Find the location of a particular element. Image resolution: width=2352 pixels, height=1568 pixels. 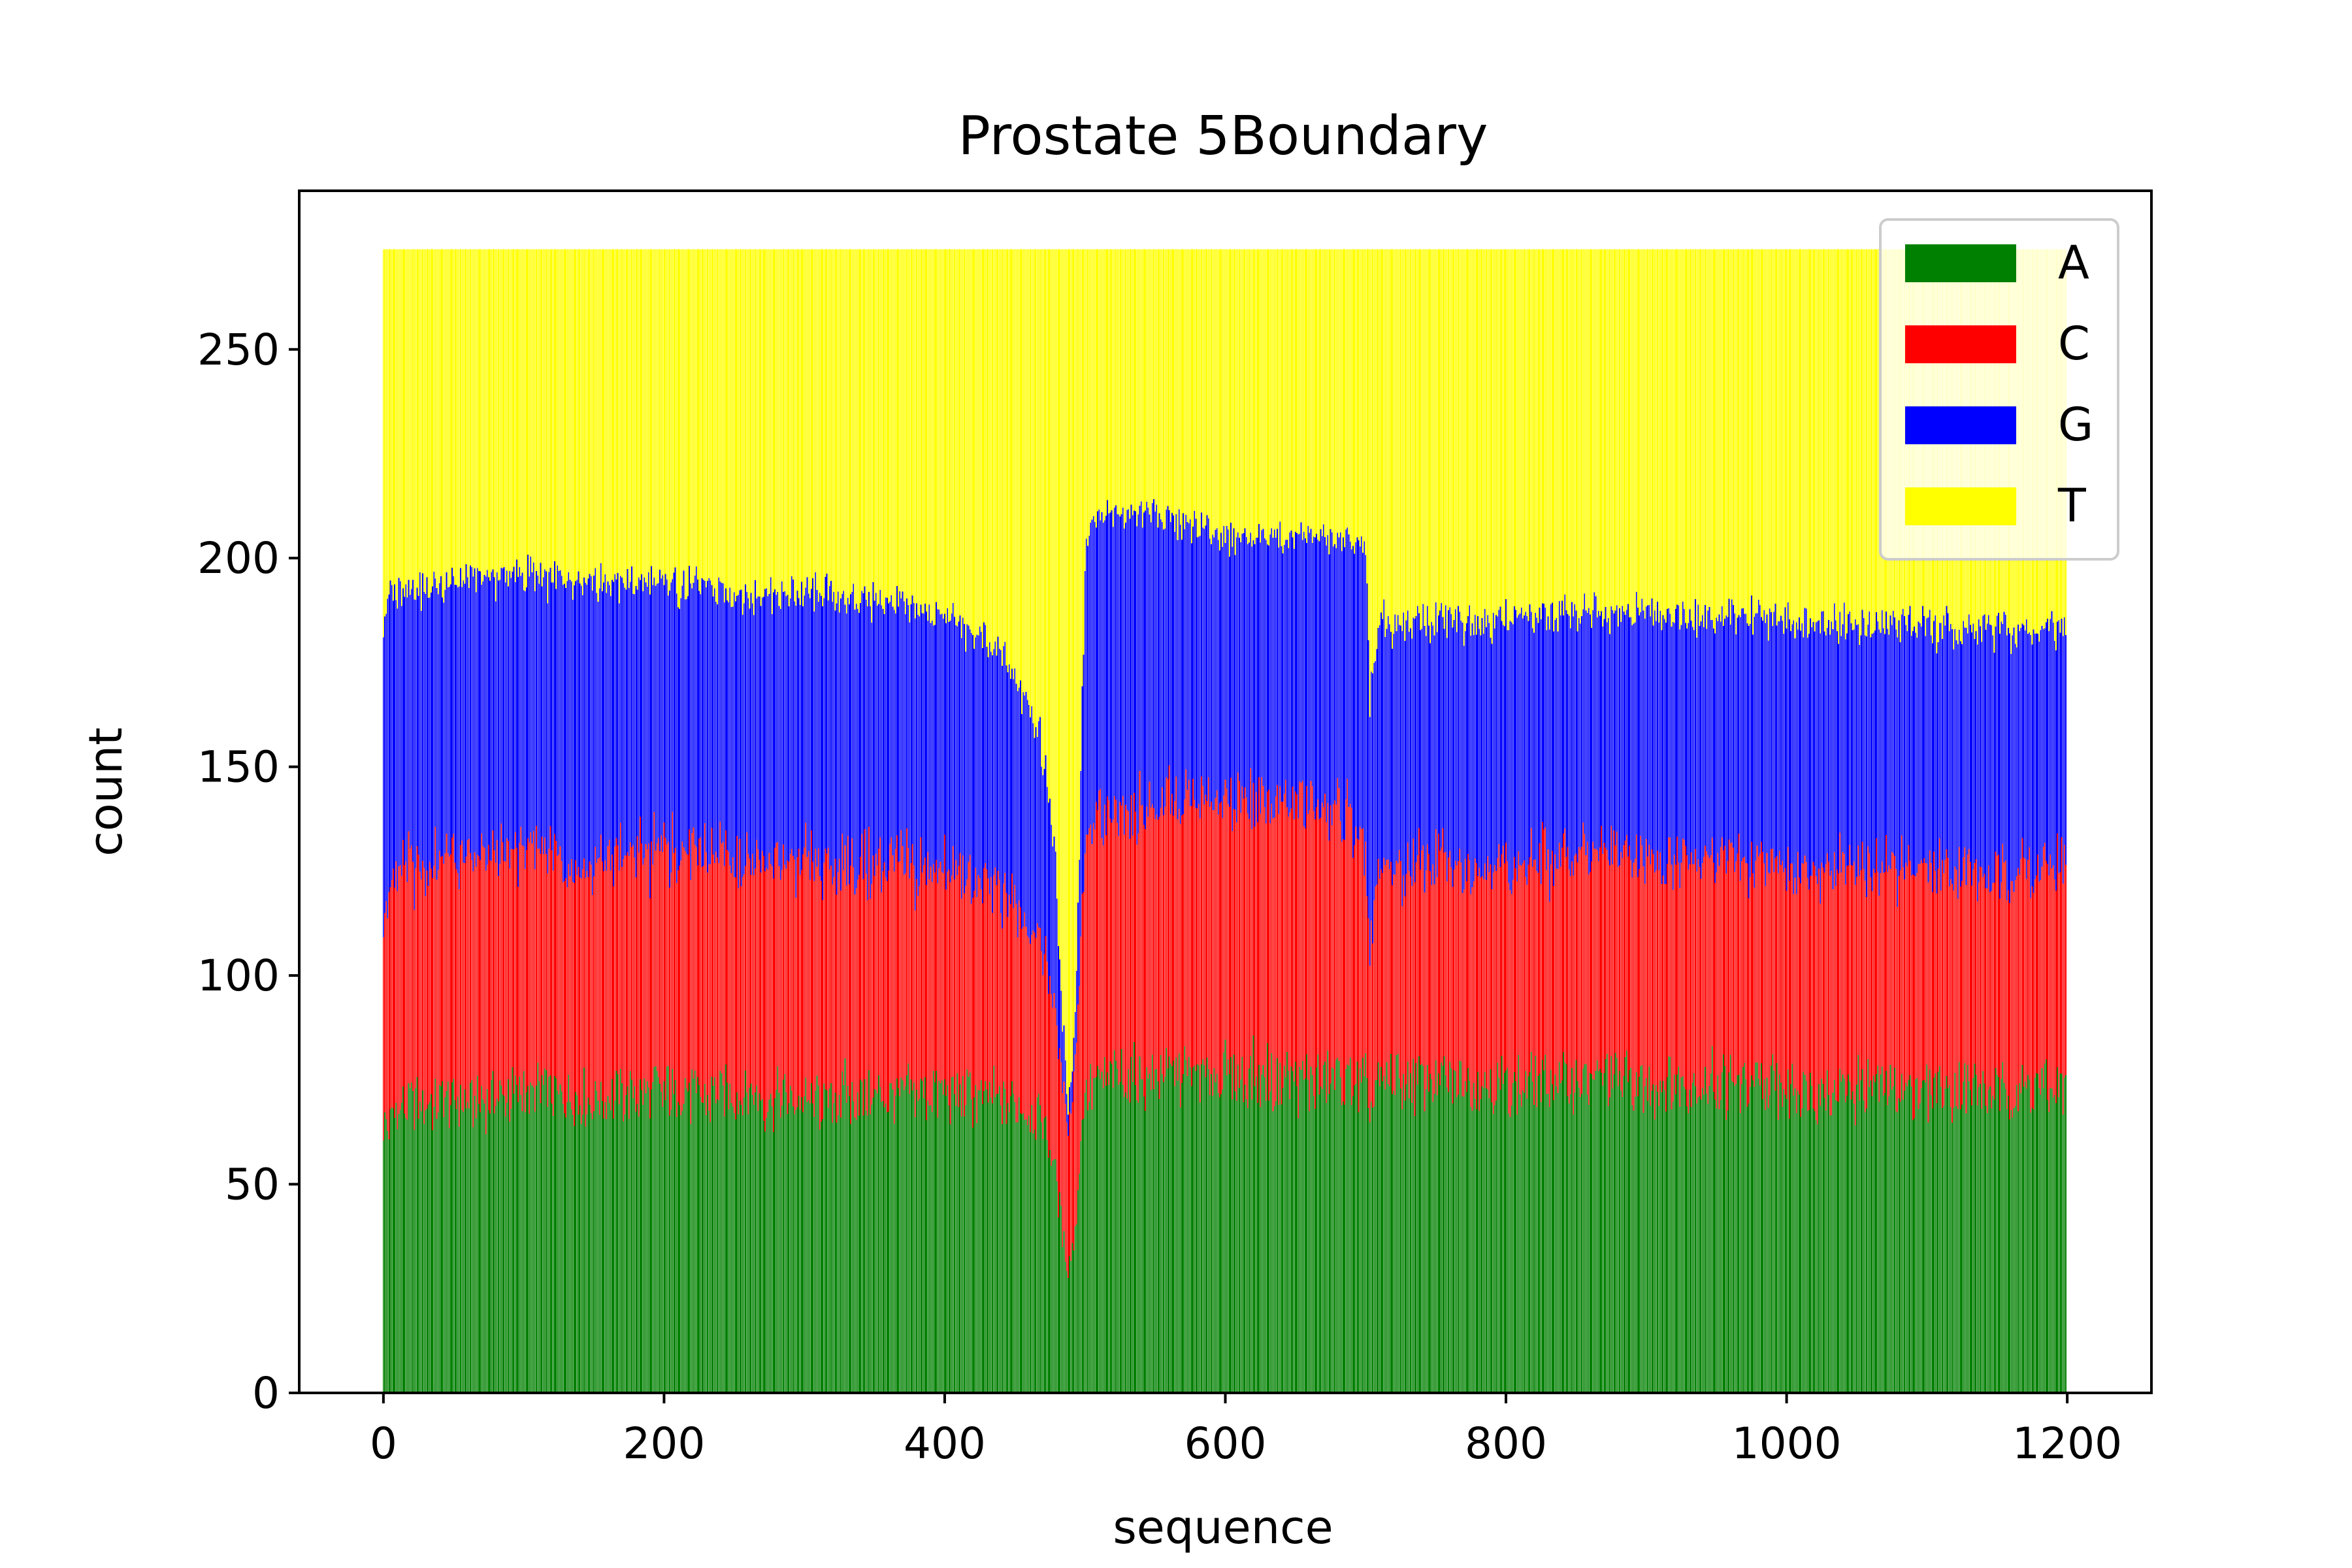

x-axis-title: sequence is located at coordinates (1223, 1527).